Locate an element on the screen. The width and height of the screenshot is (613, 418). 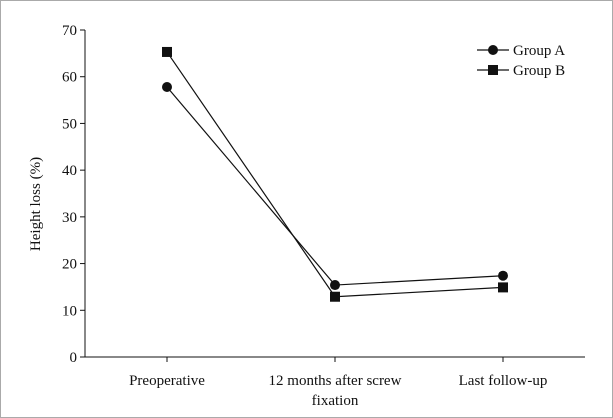
legend-label: Group A is located at coordinates (539, 51).